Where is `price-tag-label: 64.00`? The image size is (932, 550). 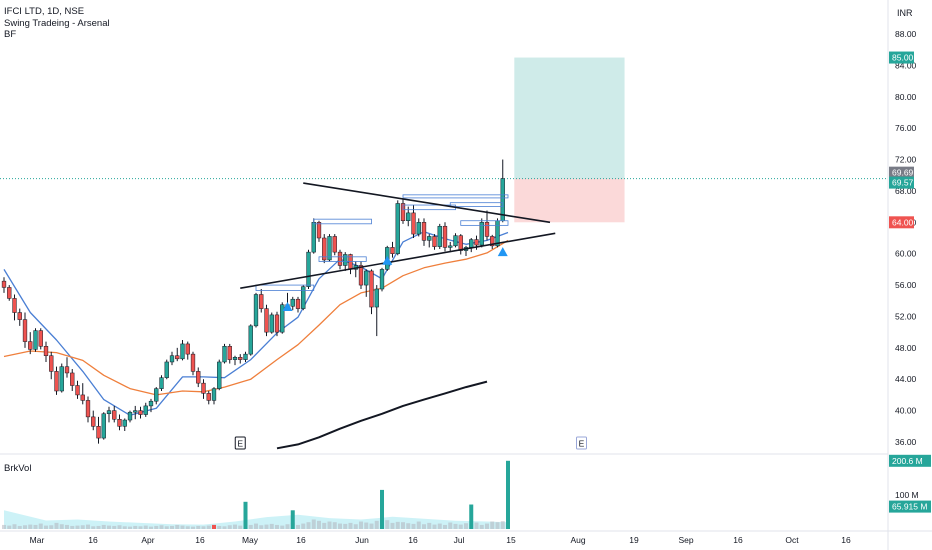 price-tag-label: 64.00 is located at coordinates (903, 222).